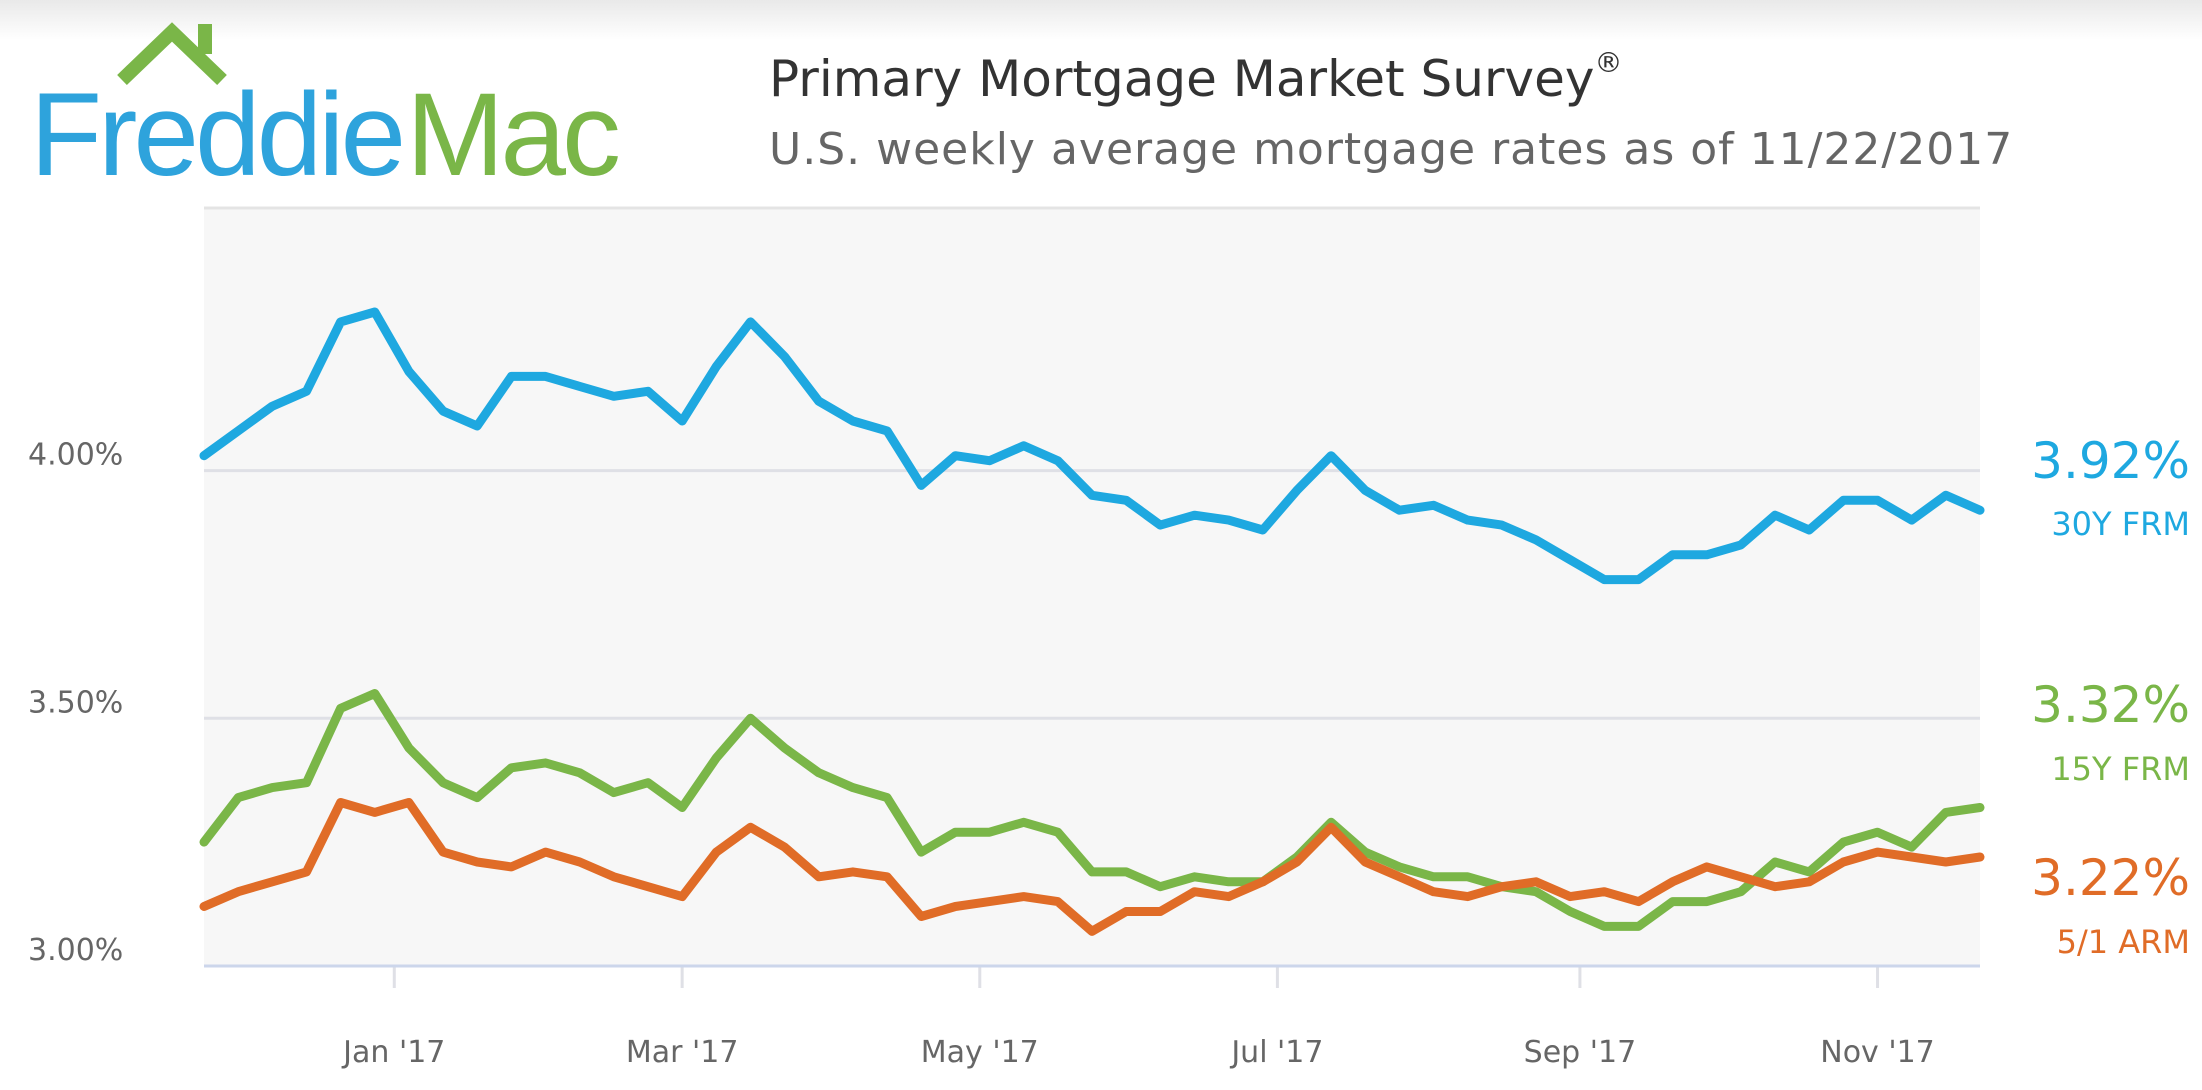 The width and height of the screenshot is (2202, 1090). I want to click on series-line-5-1-arm, so click(1092, 867).